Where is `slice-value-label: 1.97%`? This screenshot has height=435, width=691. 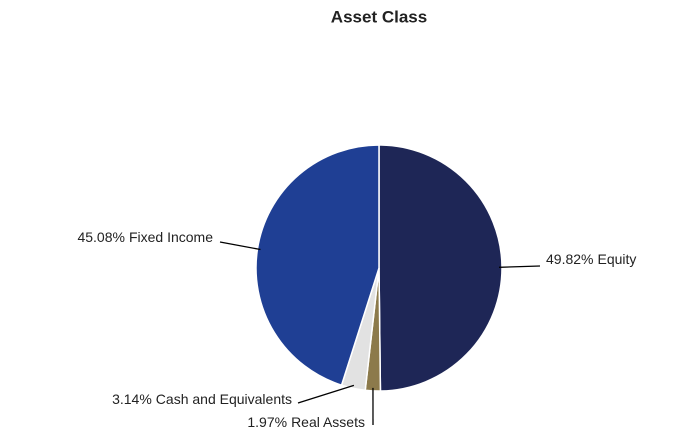
slice-value-label: 1.97% is located at coordinates (267, 422).